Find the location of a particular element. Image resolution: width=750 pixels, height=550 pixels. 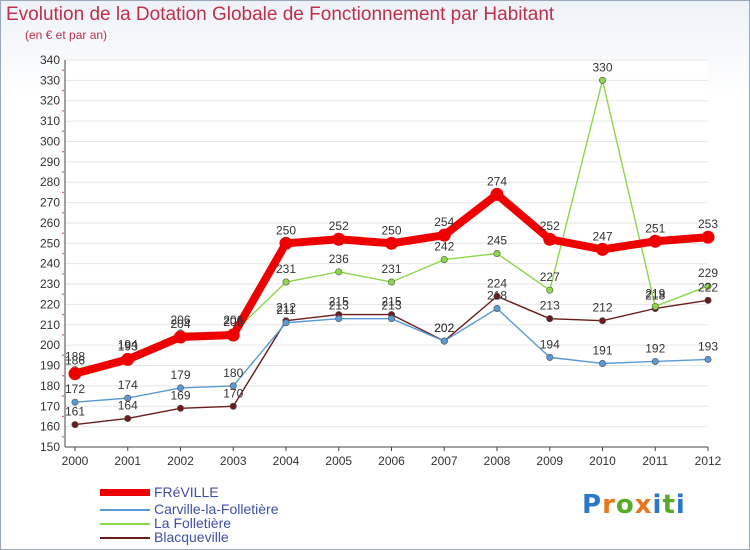

data-label-0: 253 is located at coordinates (708, 224).